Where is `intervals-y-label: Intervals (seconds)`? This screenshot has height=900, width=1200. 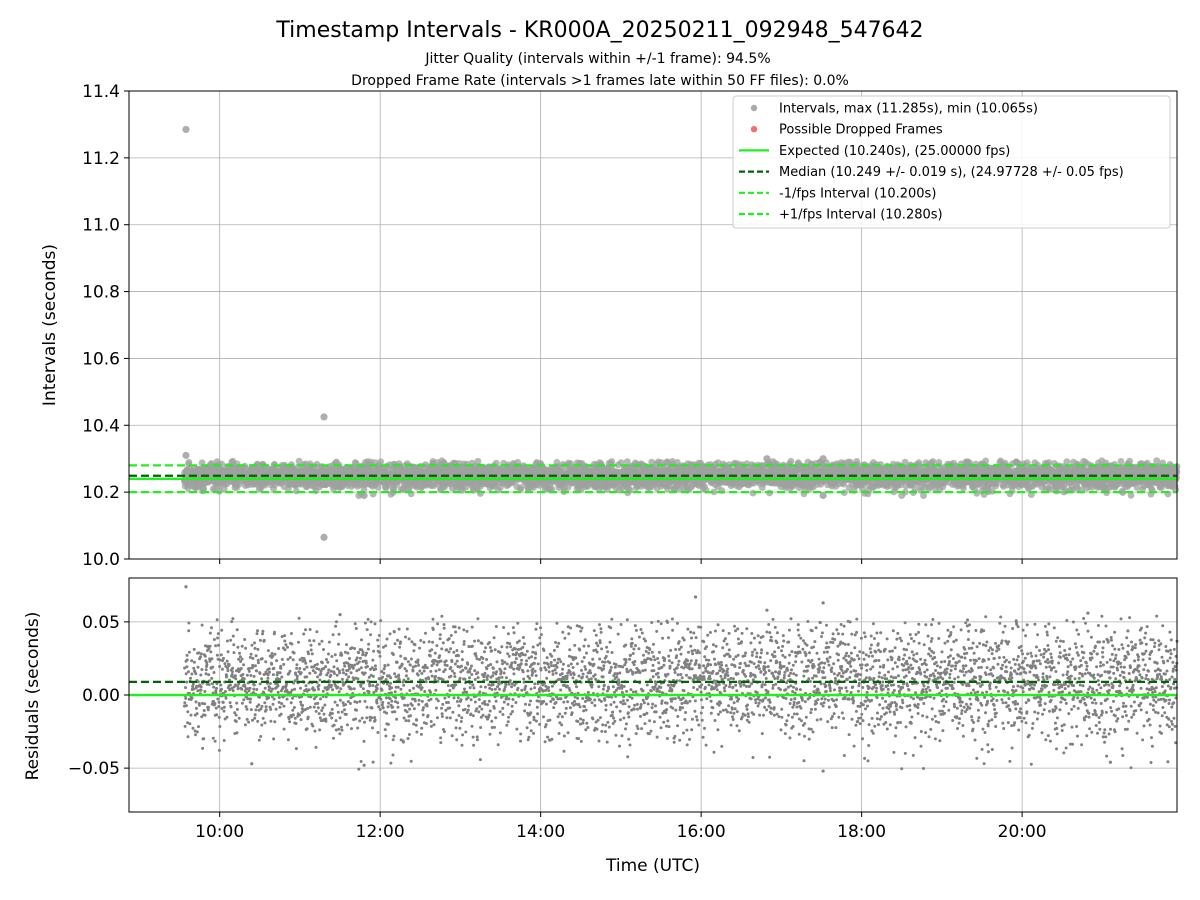
intervals-y-label: Intervals (seconds) is located at coordinates (50, 325).